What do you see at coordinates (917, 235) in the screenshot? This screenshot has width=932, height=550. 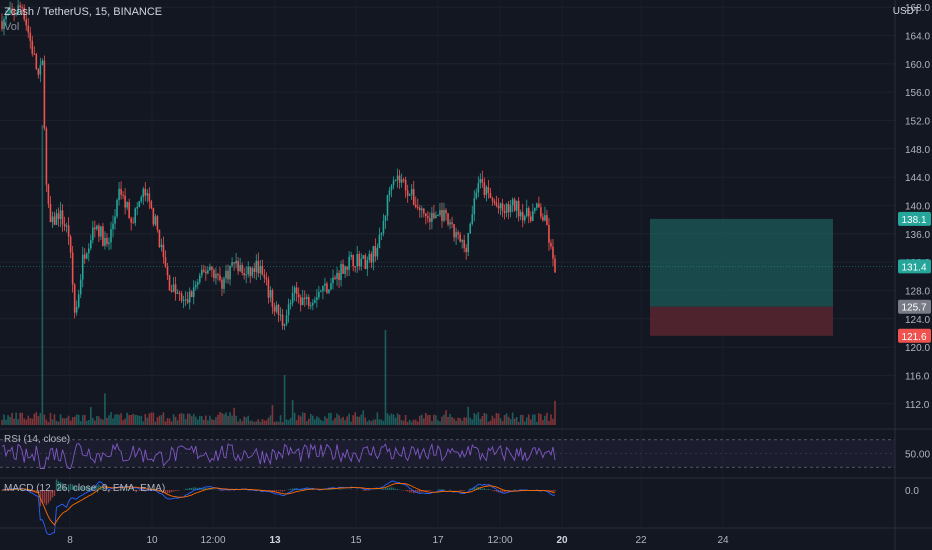 I see `price-tick-label: 136.0` at bounding box center [917, 235].